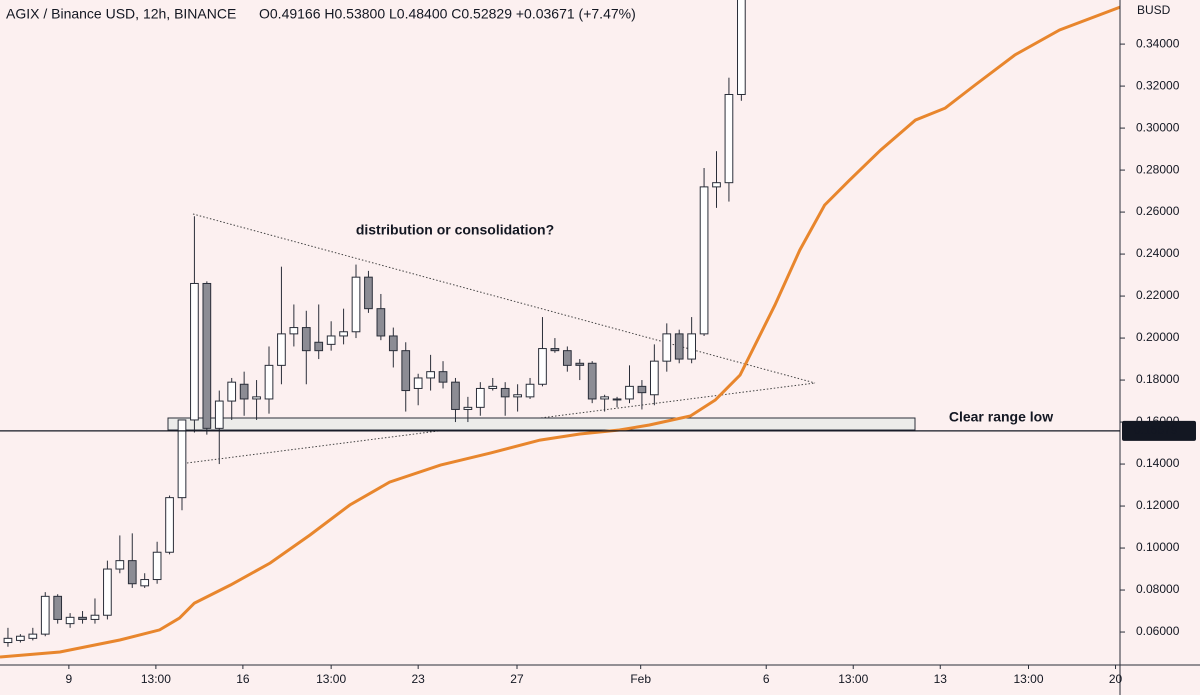 This screenshot has width=1200, height=695. What do you see at coordinates (941, 679) in the screenshot?
I see `x-tick-label: 13` at bounding box center [941, 679].